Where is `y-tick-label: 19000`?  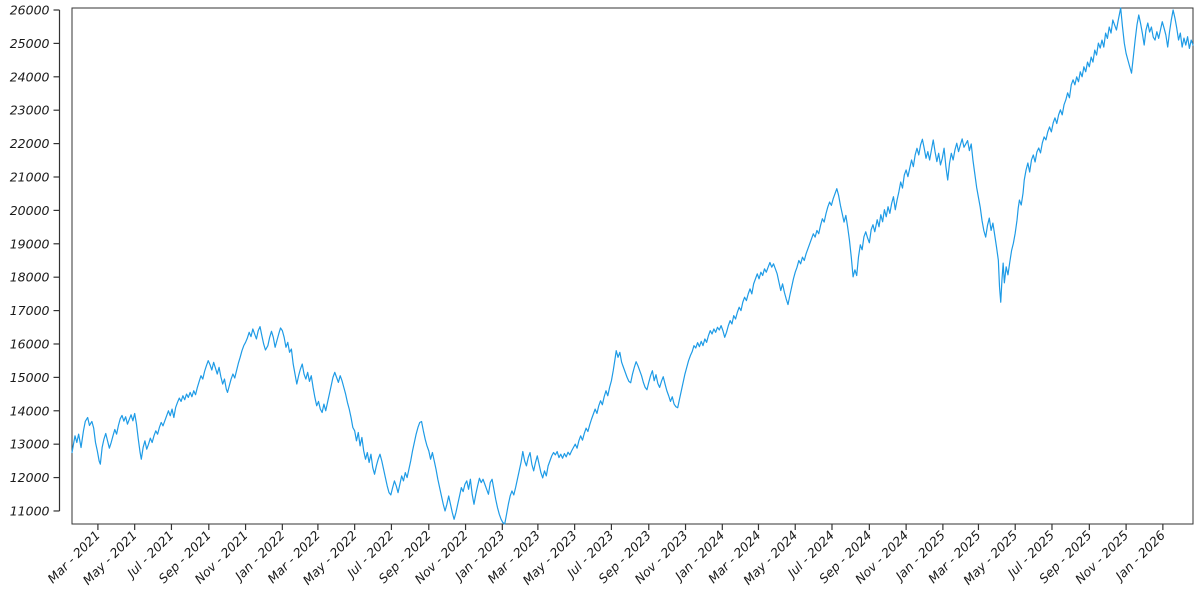
y-tick-label: 19000 is located at coordinates (30, 243).